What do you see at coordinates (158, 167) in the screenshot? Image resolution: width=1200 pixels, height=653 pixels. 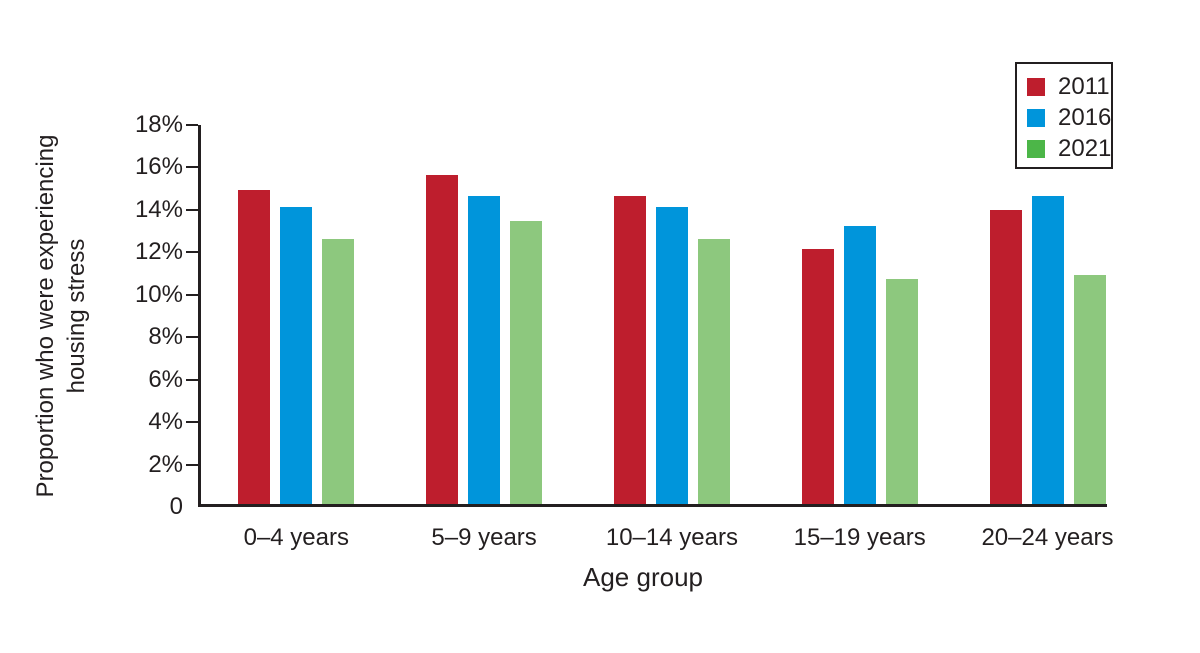 I see `y-tick-label: 16%` at bounding box center [158, 167].